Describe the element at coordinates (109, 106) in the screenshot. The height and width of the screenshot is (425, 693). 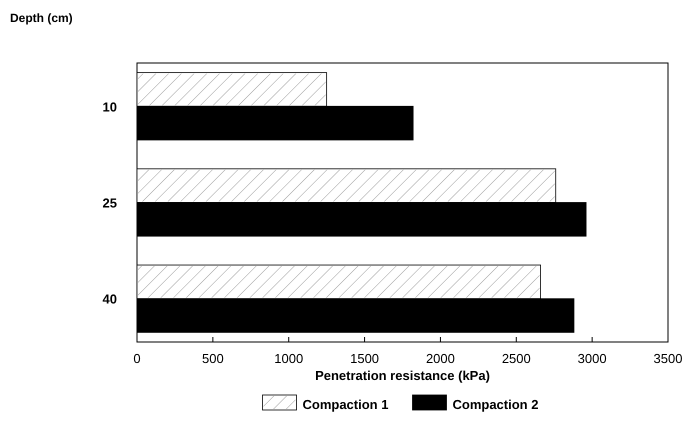
I see `y-tick-label: 10` at that location.